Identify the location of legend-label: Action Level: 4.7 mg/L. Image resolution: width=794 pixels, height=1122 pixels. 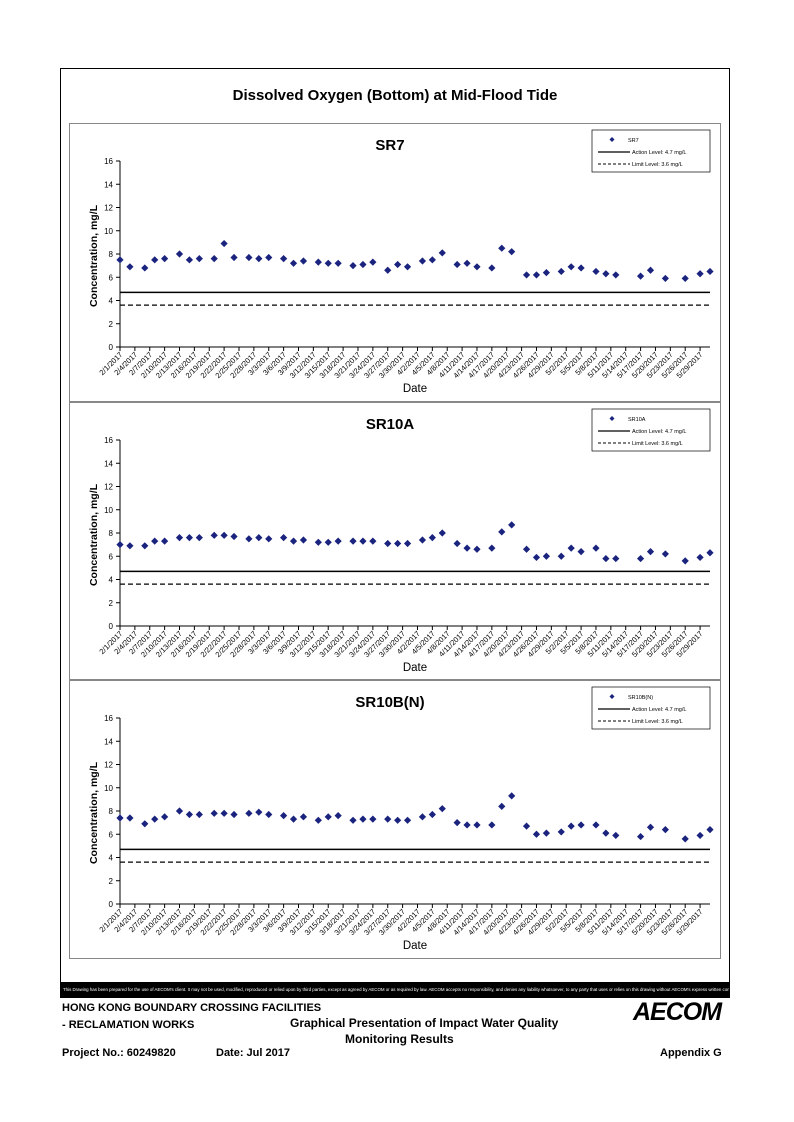
(659, 432).